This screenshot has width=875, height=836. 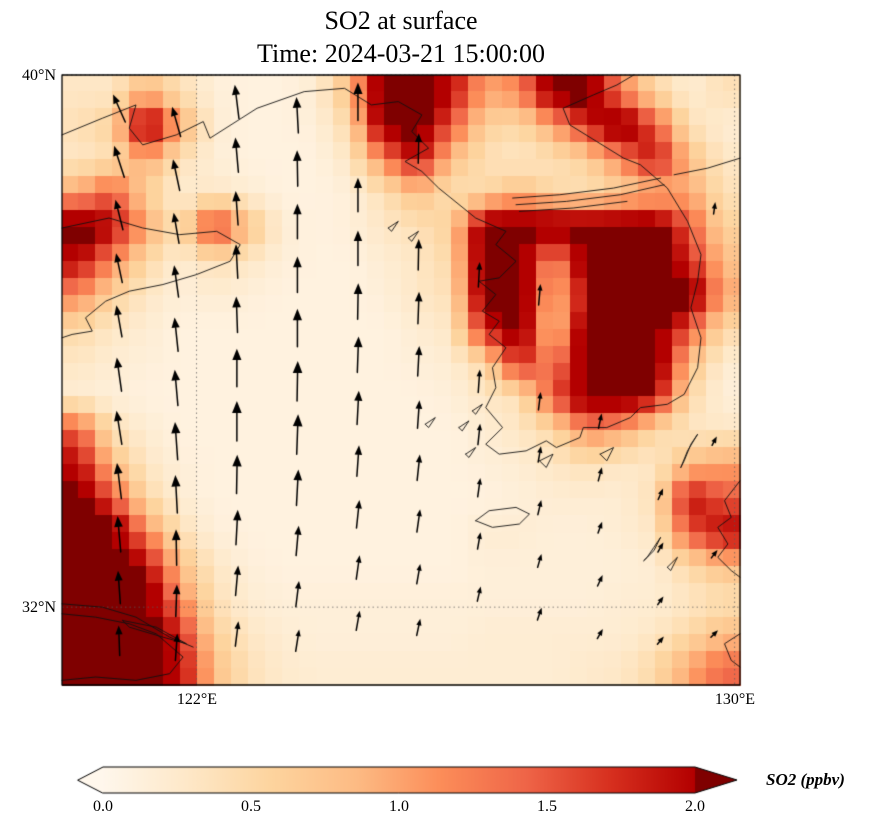 What do you see at coordinates (39, 75) in the screenshot?
I see `y-axis-tick-label-40n: 40°N` at bounding box center [39, 75].